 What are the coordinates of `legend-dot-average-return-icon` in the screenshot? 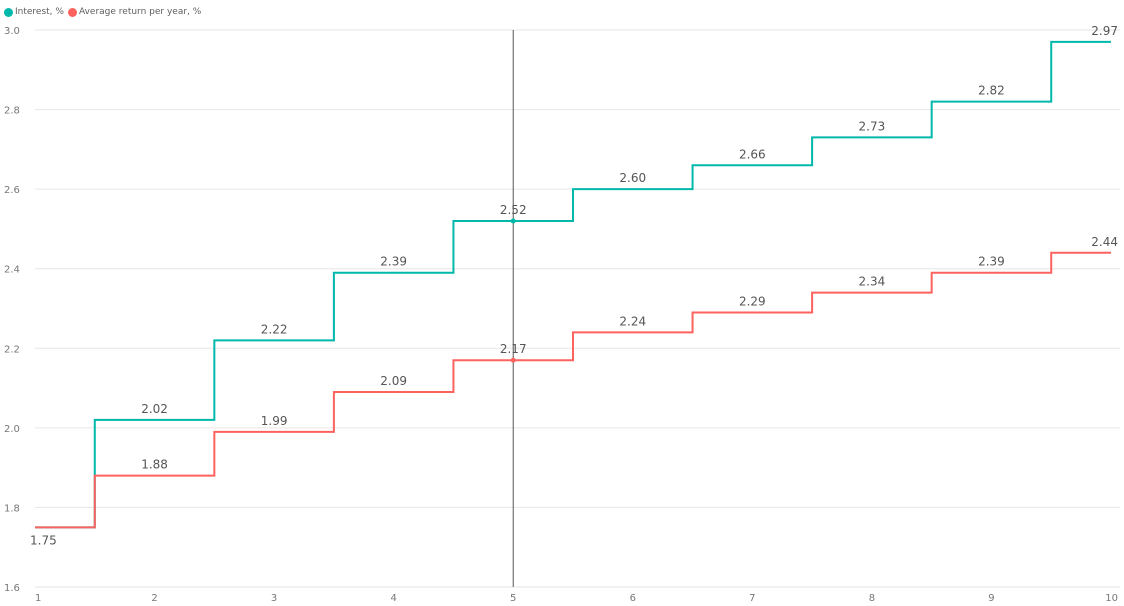 It's located at (72, 12).